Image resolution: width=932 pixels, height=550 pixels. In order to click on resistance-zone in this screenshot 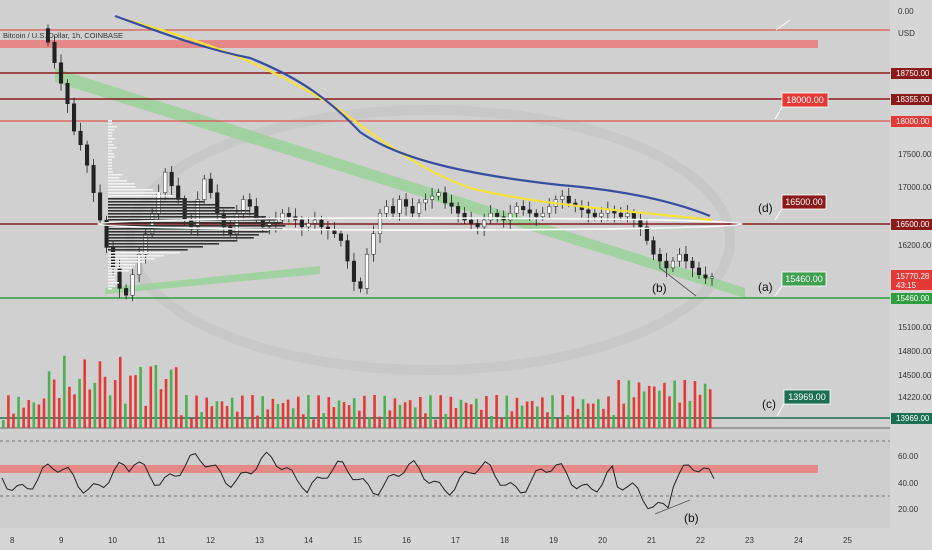, I will do `click(409, 44)`.